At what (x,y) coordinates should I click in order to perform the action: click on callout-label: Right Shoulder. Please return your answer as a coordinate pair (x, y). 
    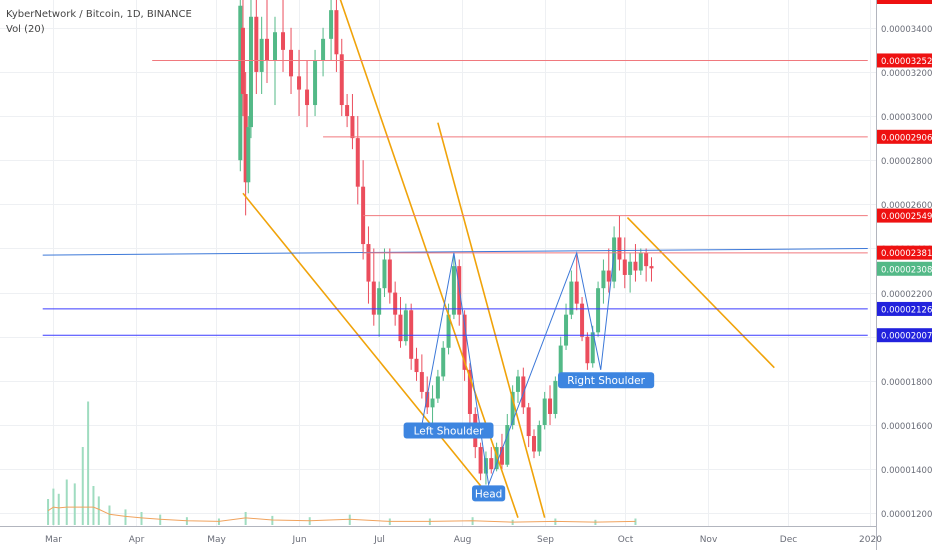
    Looking at the image, I should click on (606, 381).